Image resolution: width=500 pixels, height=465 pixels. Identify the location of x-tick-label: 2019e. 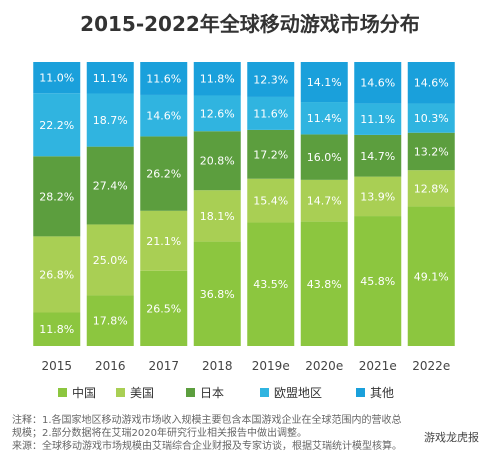
(271, 366).